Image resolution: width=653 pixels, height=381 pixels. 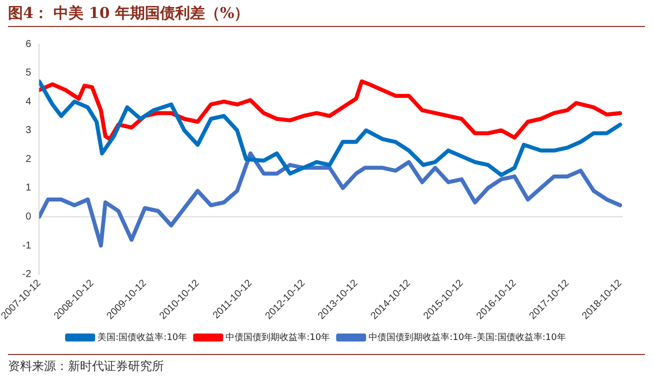 I want to click on y-tick-label: 2, so click(x=29, y=159).